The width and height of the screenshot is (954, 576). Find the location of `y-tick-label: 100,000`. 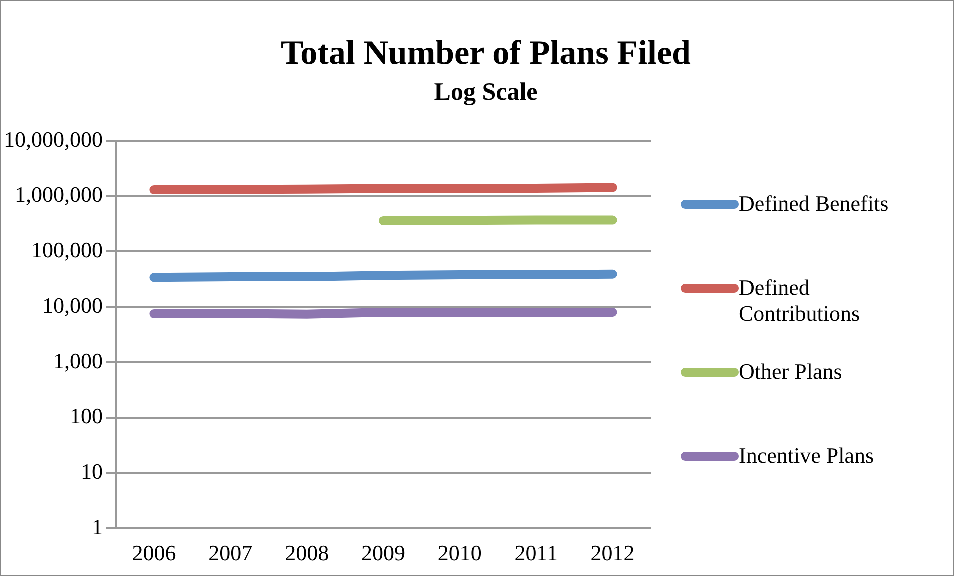

y-tick-label: 100,000 is located at coordinates (67, 250).